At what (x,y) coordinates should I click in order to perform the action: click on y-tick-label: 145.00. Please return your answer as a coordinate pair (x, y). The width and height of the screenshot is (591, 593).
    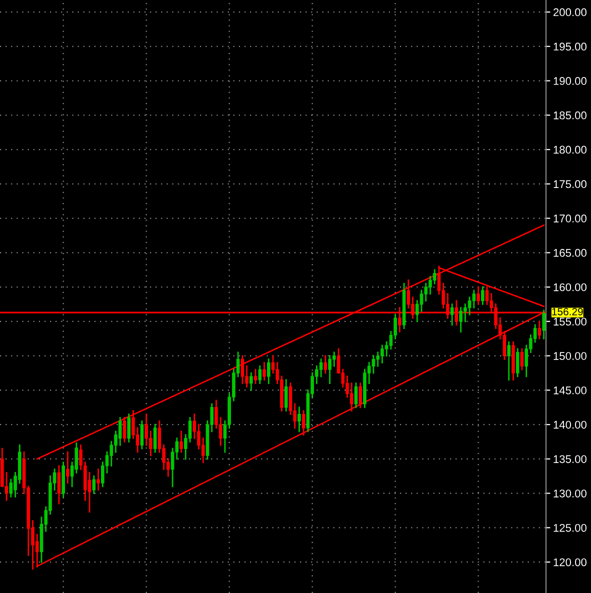
    Looking at the image, I should click on (570, 390).